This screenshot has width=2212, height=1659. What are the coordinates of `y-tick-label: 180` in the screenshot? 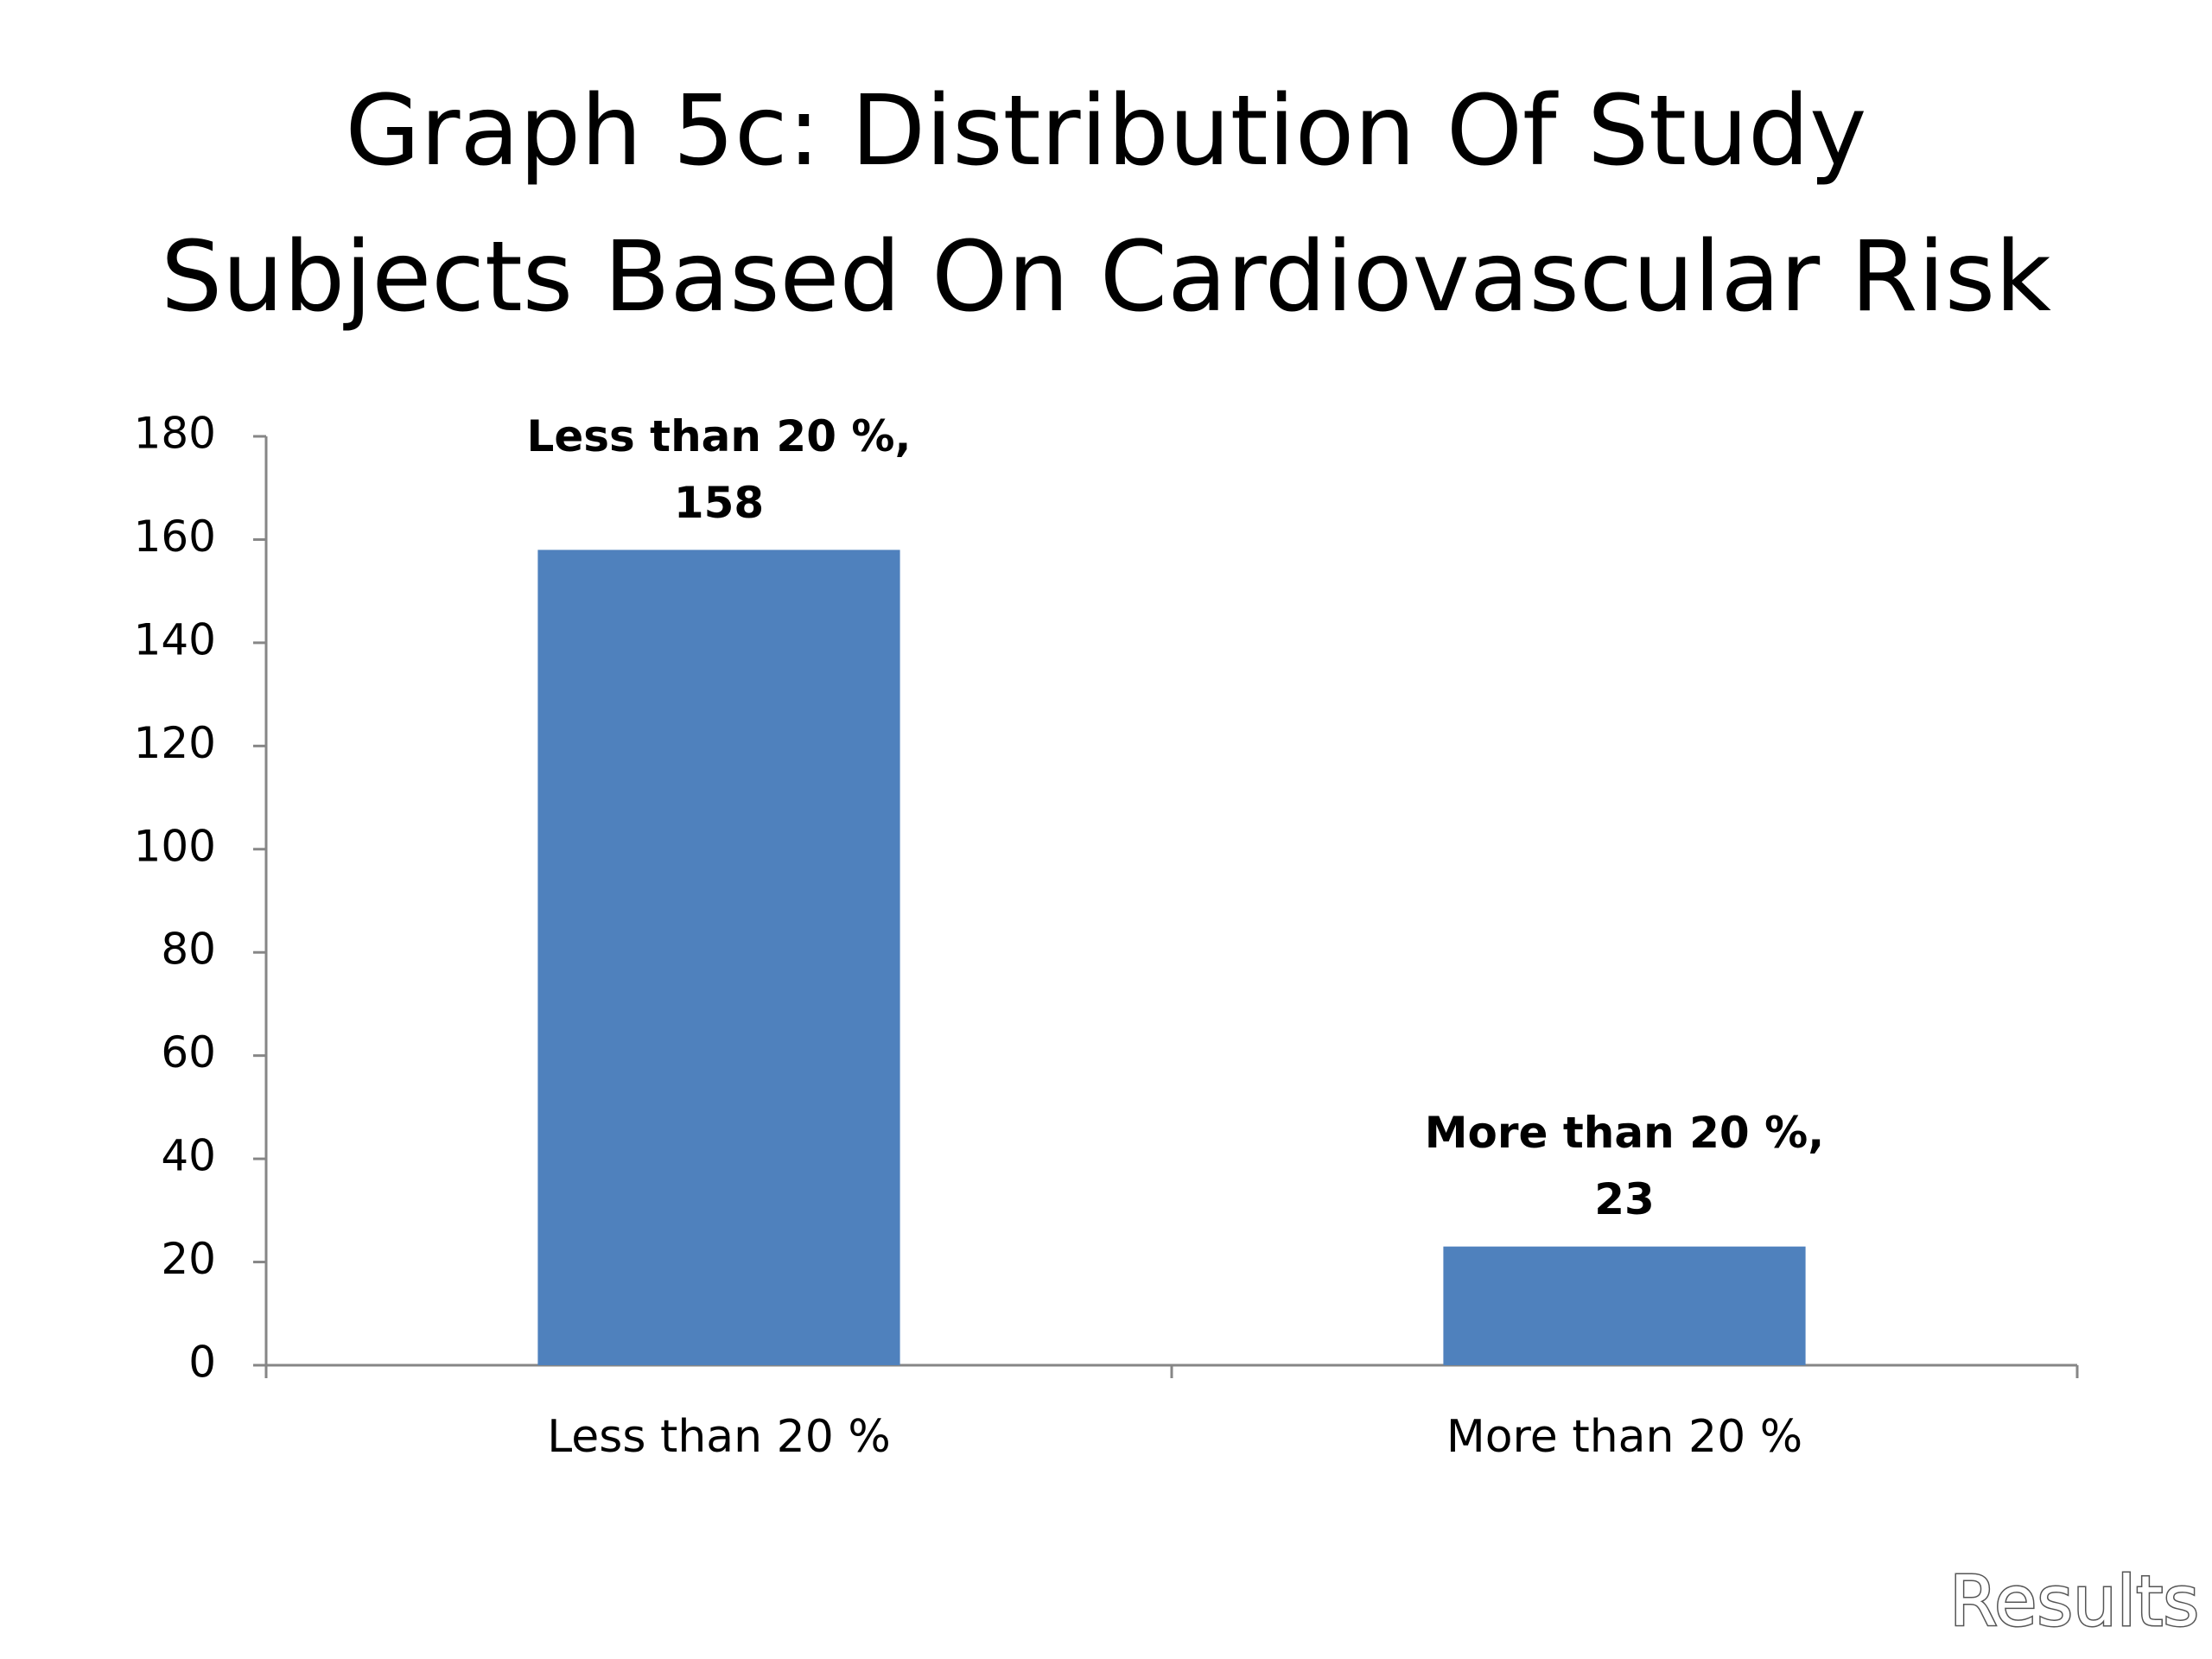 It's located at (175, 434).